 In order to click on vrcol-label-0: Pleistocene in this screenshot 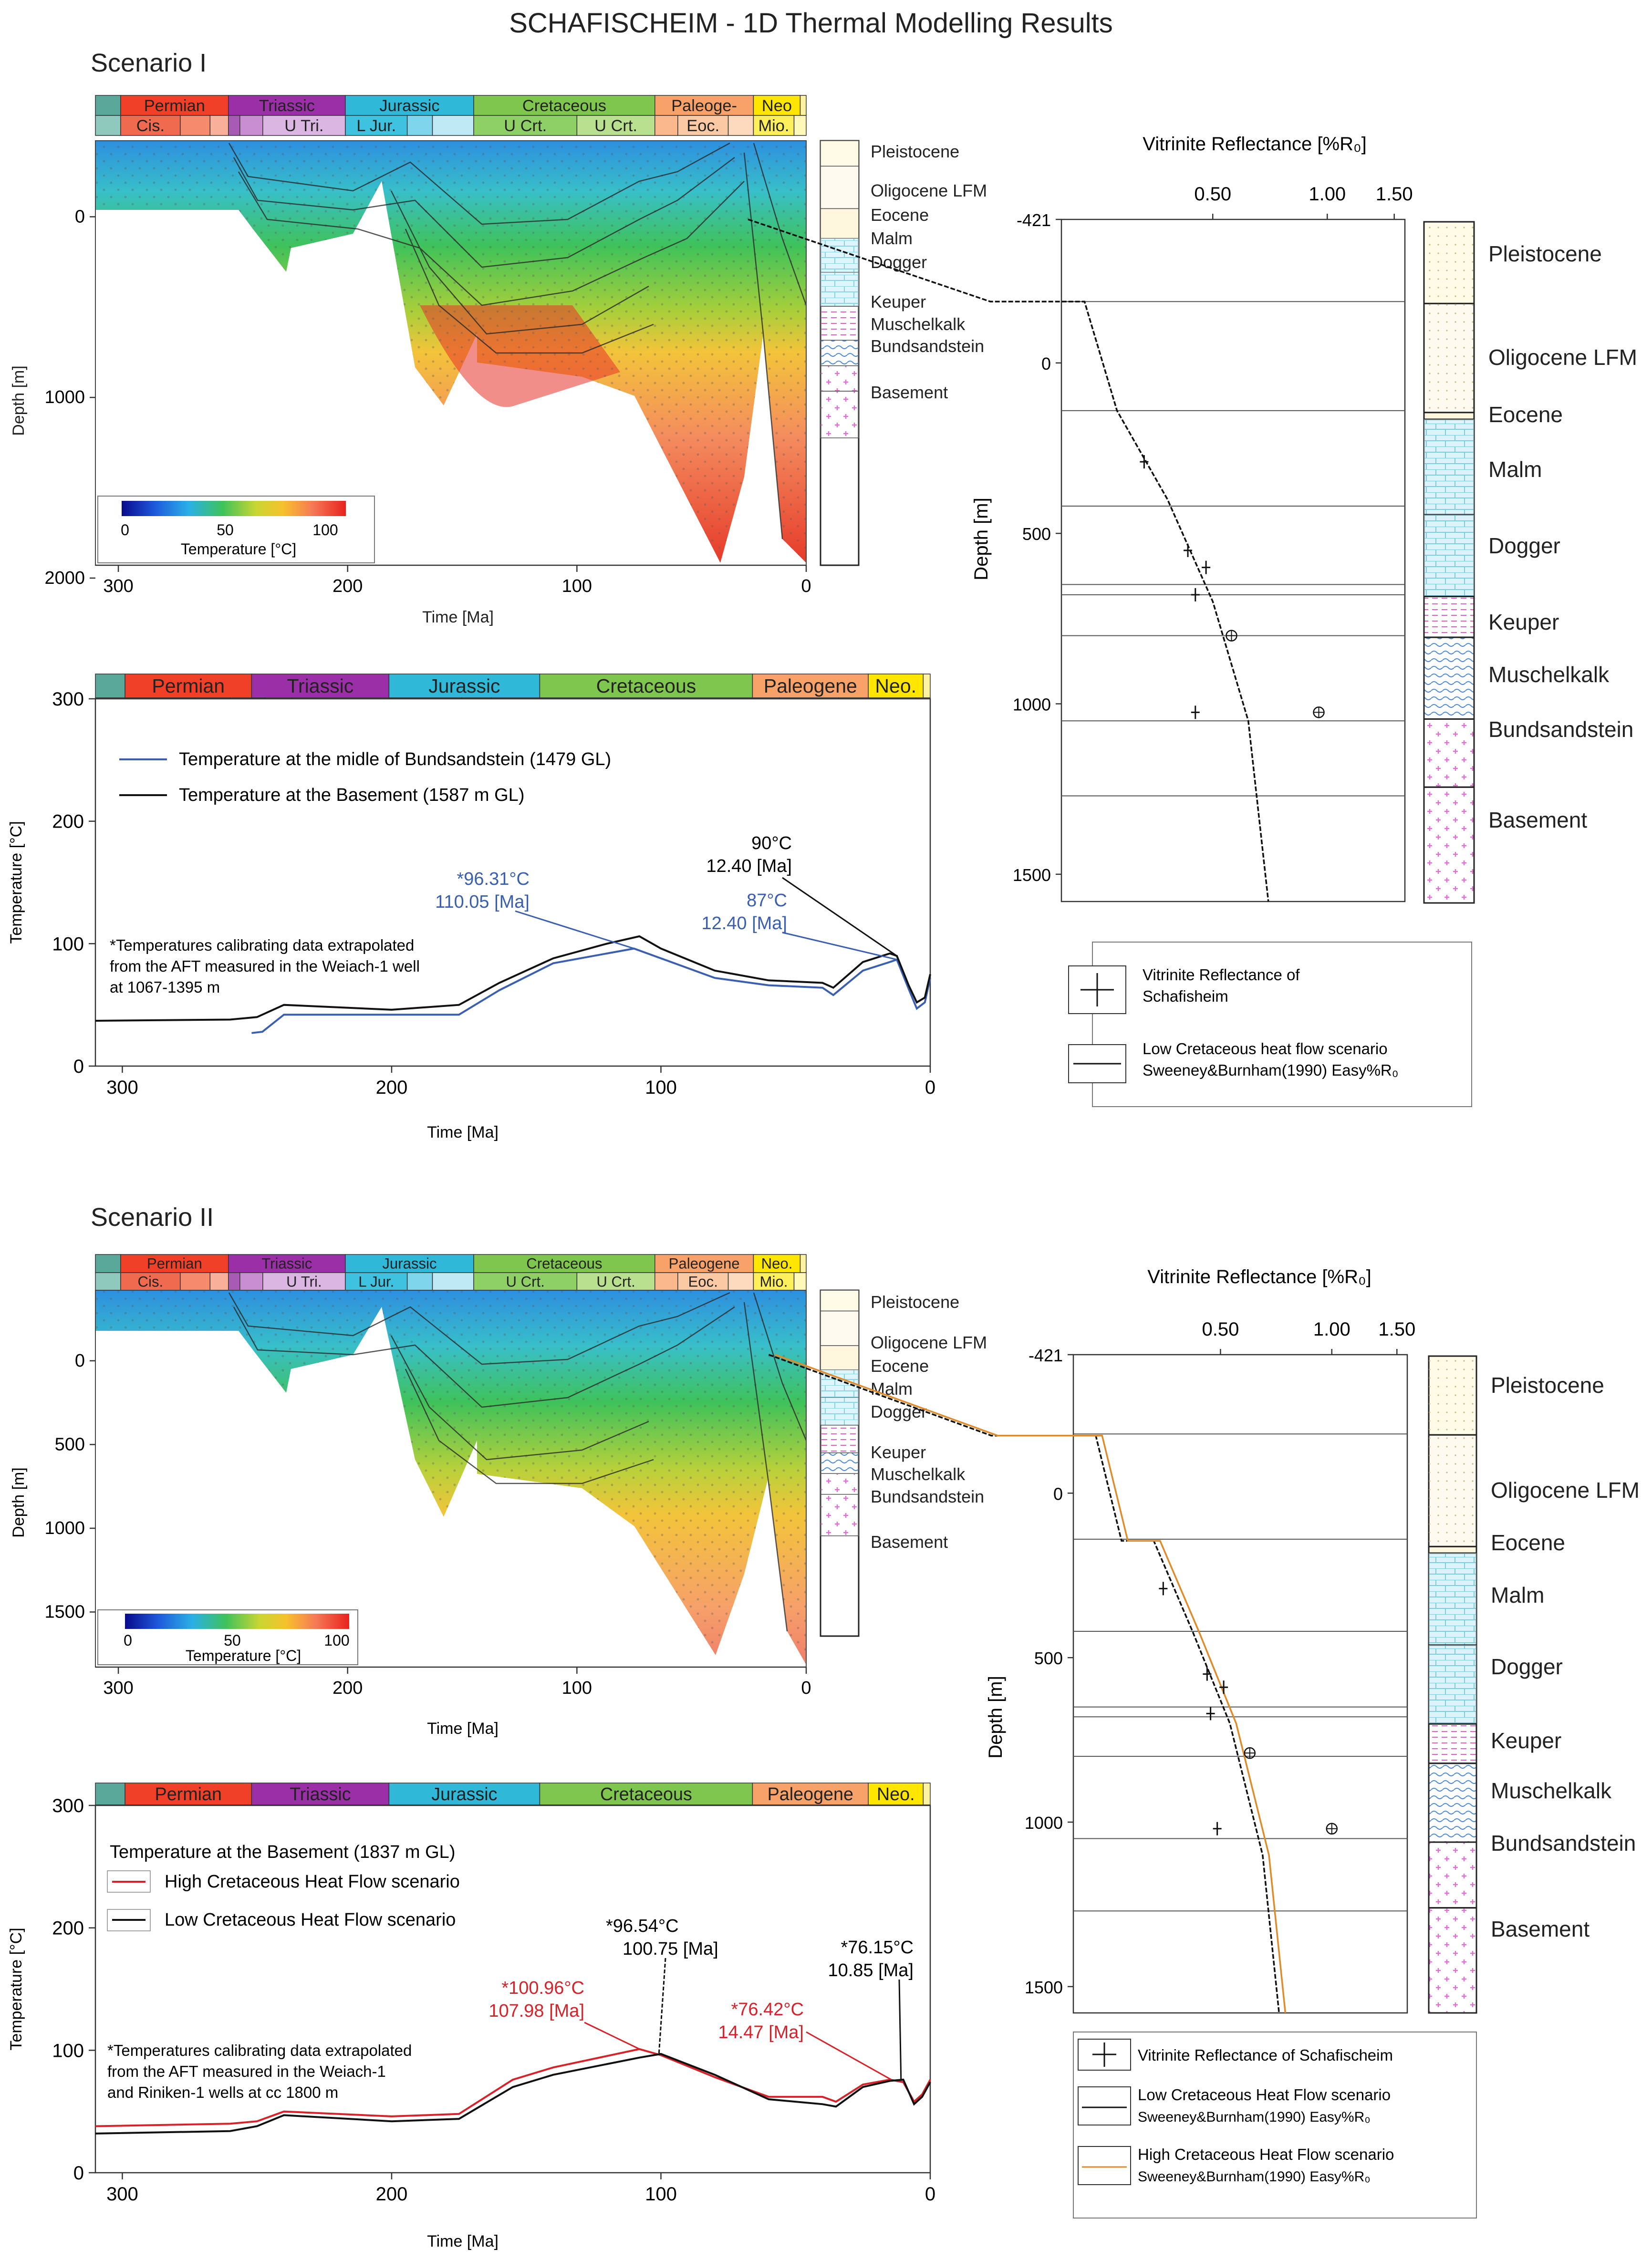, I will do `click(1547, 1386)`.